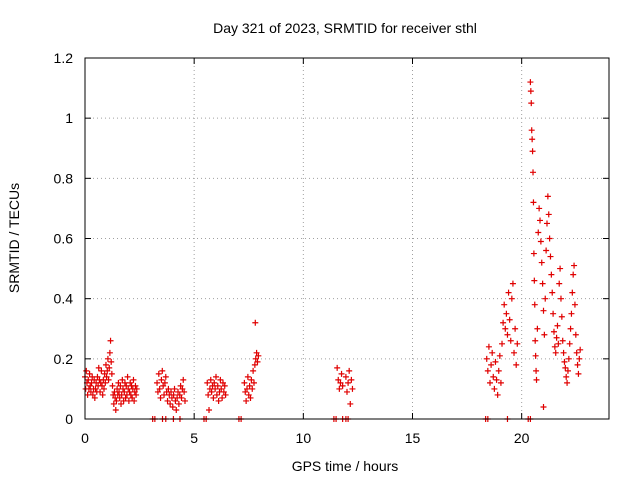 The height and width of the screenshot is (480, 640). I want to click on y-tick-label: 1.2, so click(64, 58).